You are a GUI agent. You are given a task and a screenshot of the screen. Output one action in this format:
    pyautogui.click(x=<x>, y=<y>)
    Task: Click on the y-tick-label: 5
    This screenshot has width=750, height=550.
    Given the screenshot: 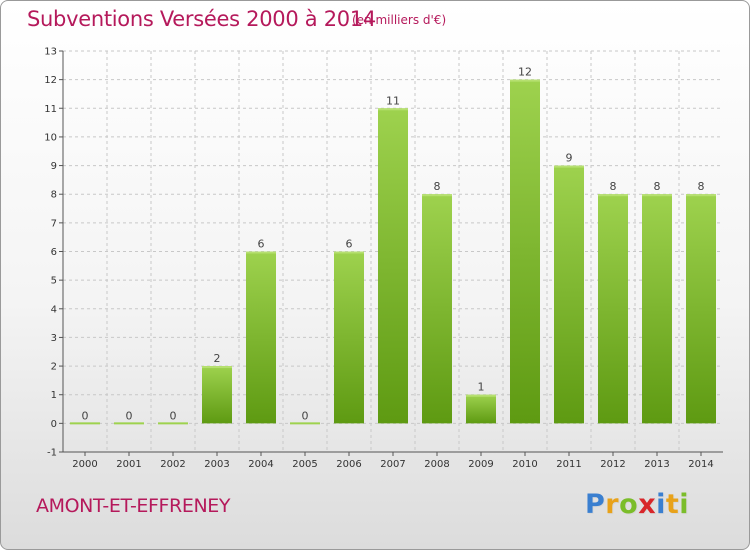 What is the action you would take?
    pyautogui.click(x=54, y=281)
    